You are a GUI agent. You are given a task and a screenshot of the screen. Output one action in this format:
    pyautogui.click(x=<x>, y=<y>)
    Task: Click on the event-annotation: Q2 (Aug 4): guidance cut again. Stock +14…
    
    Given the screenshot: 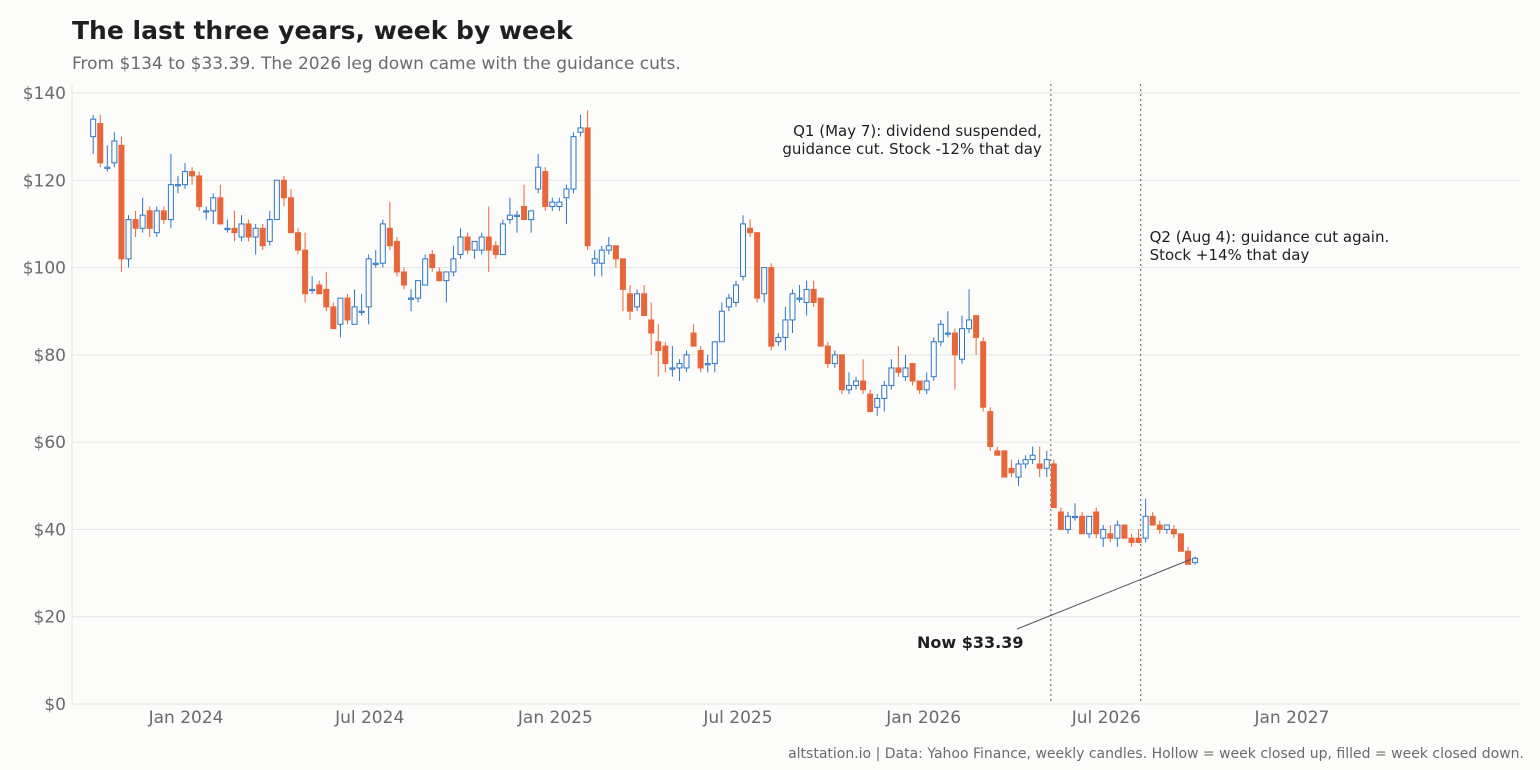 What is the action you would take?
    pyautogui.click(x=1270, y=246)
    